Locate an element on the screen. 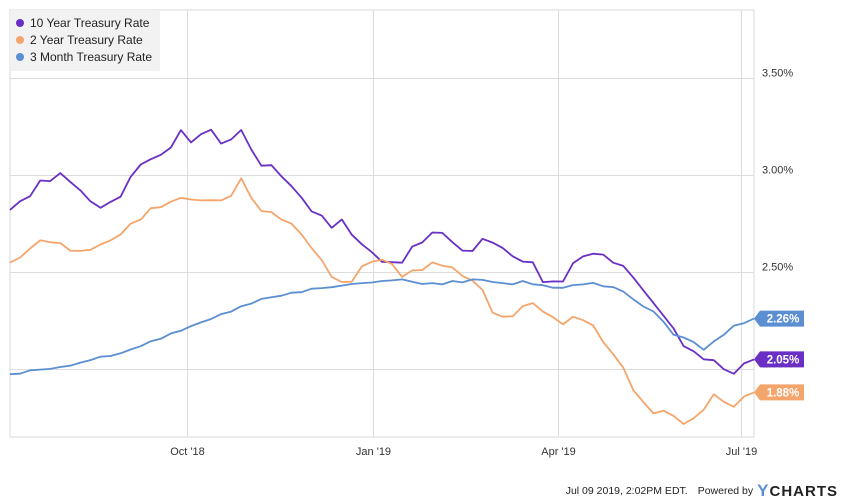 The image size is (850, 503). y-tick-label: 3.50% is located at coordinates (777, 74).